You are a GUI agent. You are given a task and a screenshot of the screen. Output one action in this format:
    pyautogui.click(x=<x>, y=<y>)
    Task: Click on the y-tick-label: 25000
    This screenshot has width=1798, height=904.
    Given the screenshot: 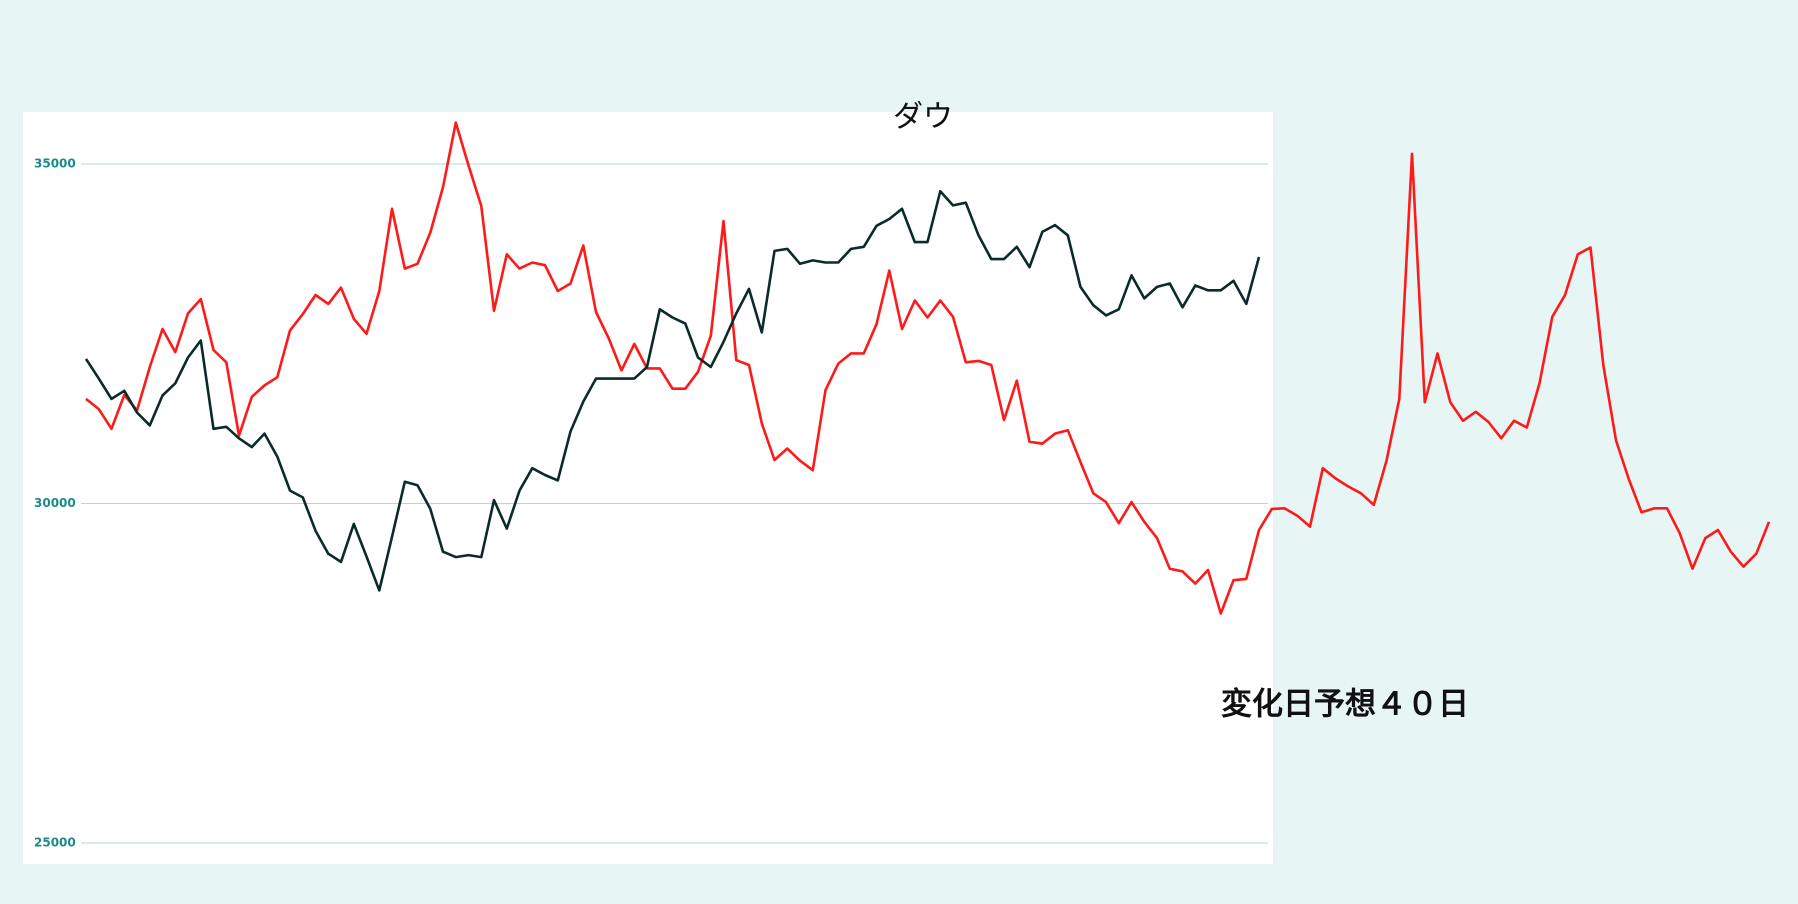 What is the action you would take?
    pyautogui.click(x=55, y=843)
    